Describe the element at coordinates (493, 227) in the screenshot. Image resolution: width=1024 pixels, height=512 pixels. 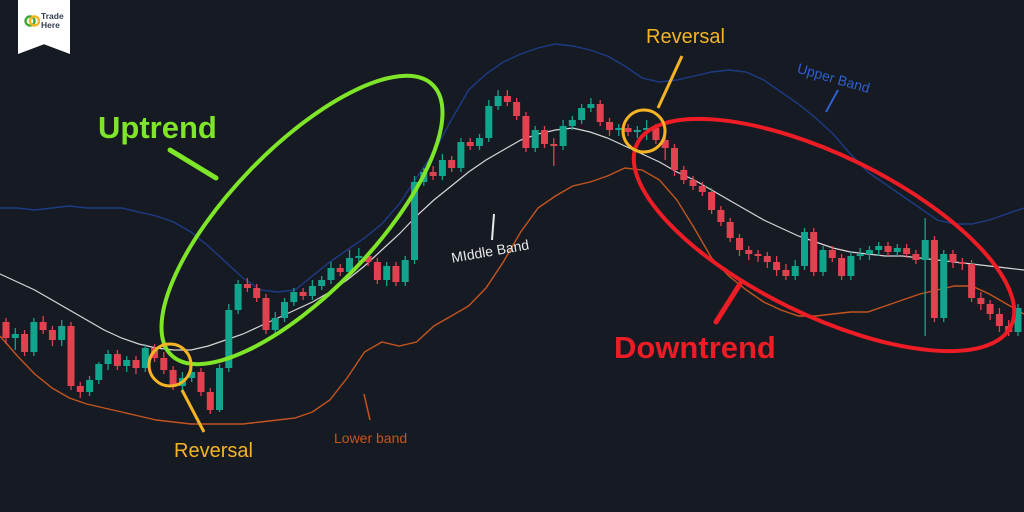
I see `middle-band-pointer` at that location.